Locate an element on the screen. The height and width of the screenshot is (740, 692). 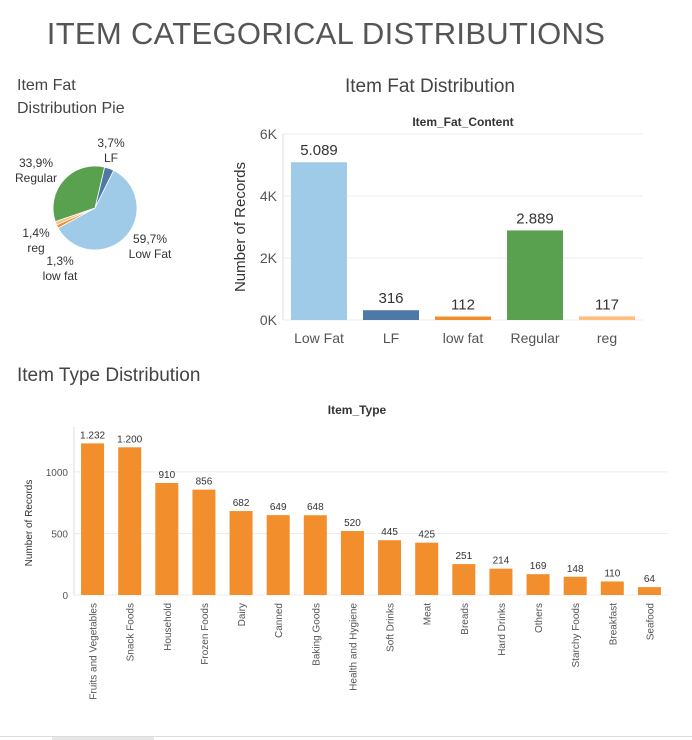
pie-percent-label: 33,9% is located at coordinates (36, 163).